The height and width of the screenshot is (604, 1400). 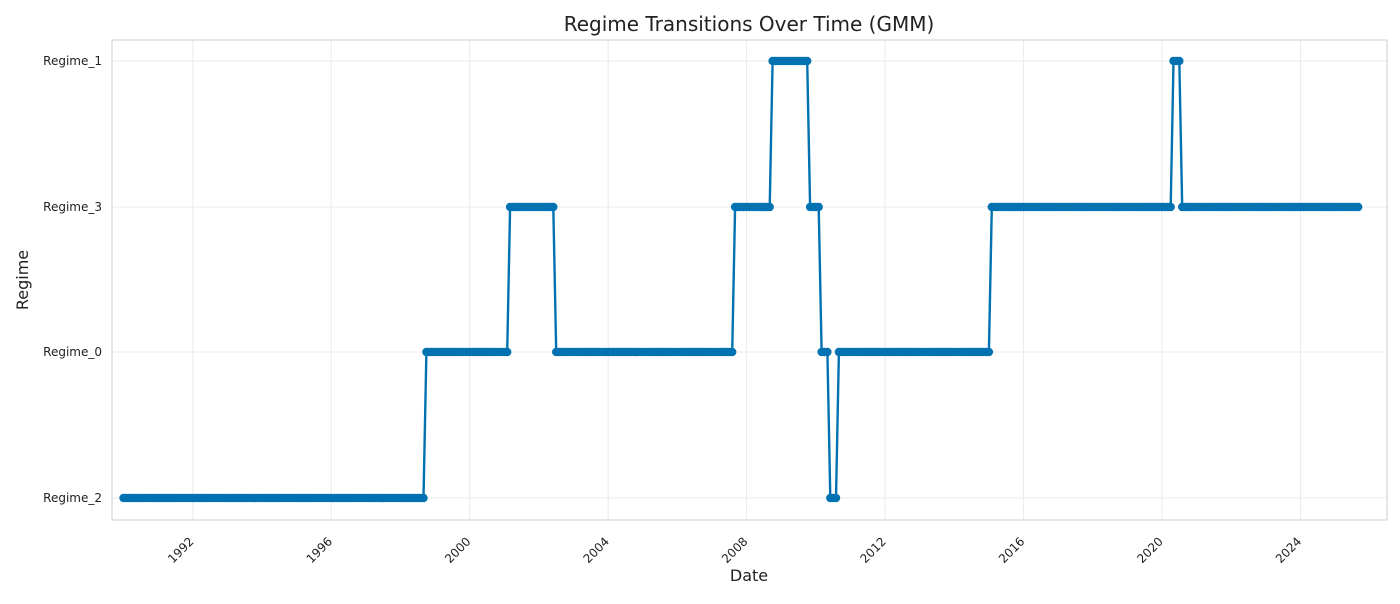 I want to click on x-axis-ticks: 1992 1996 2000 2004 2008 2012 2016 2020 2024, so click(x=734, y=549).